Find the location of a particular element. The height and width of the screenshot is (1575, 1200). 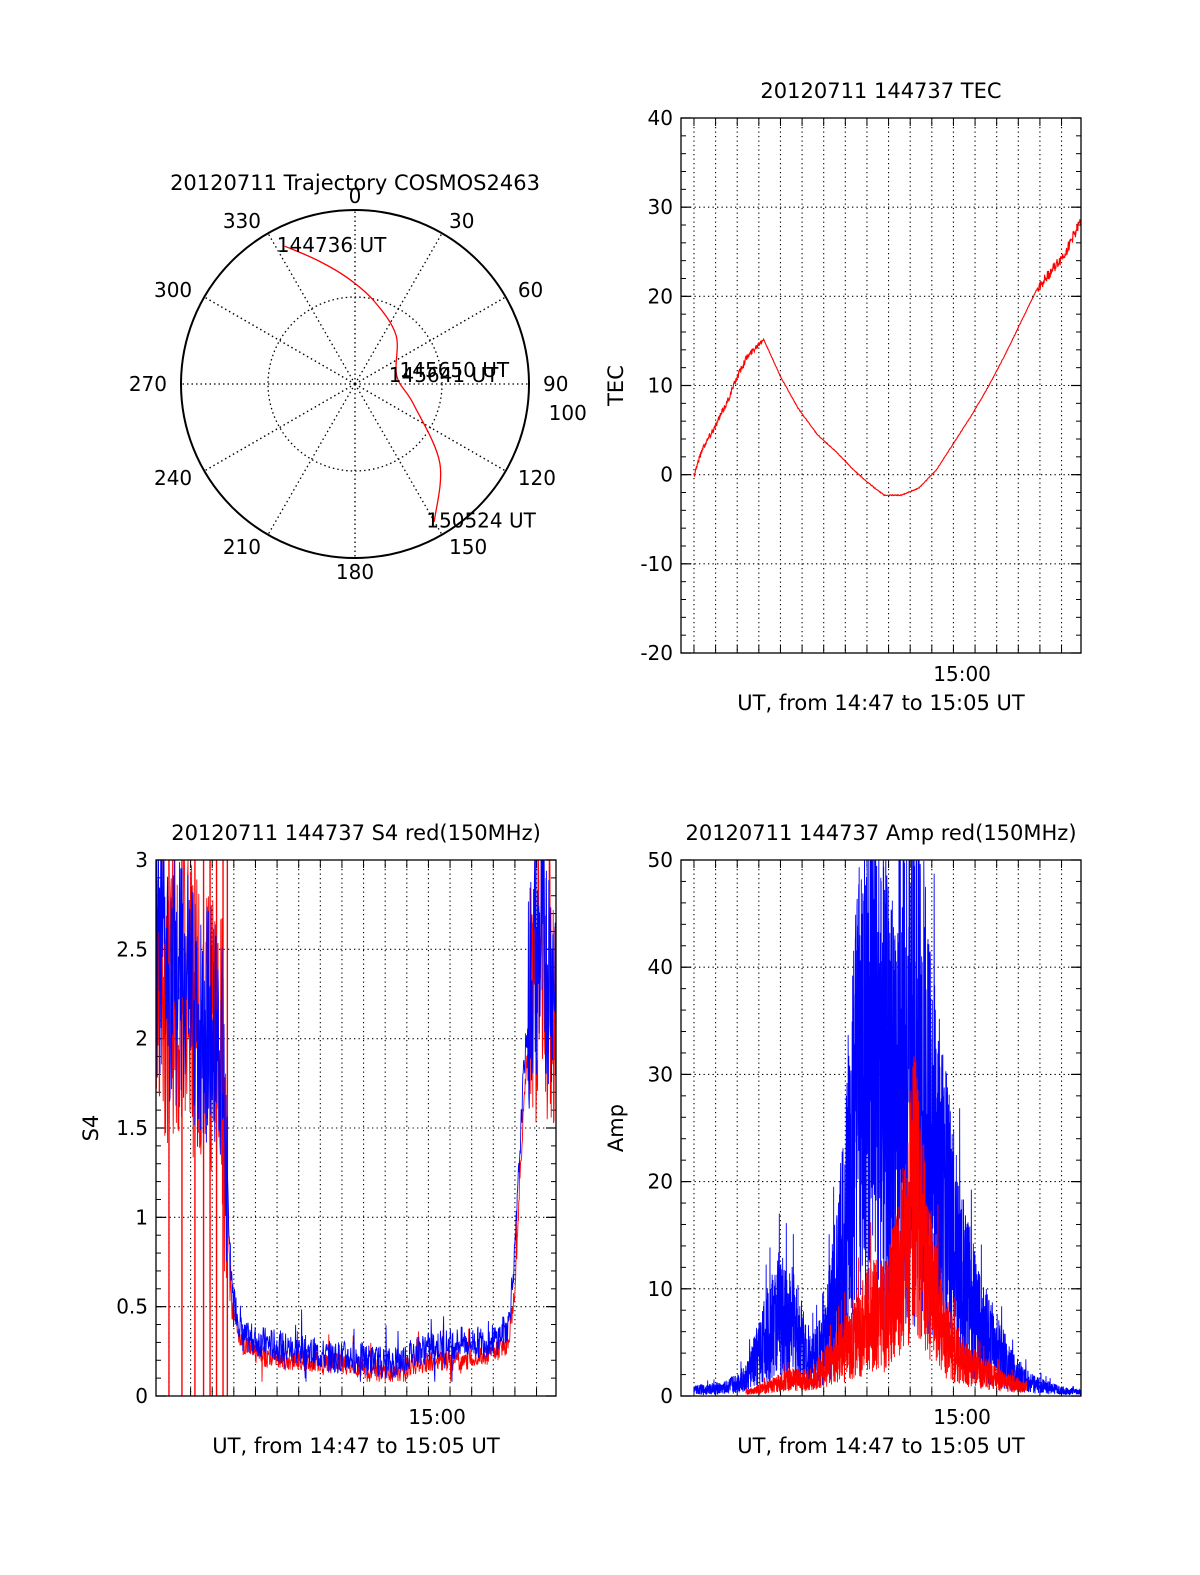

angle-label-300: 300 is located at coordinates (173, 290).